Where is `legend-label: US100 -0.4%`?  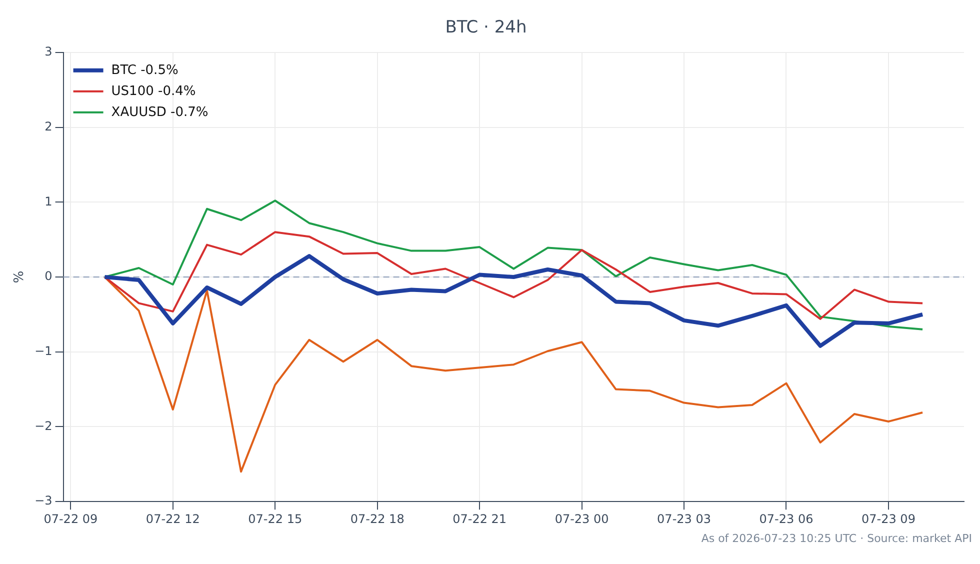 legend-label: US100 -0.4% is located at coordinates (153, 91).